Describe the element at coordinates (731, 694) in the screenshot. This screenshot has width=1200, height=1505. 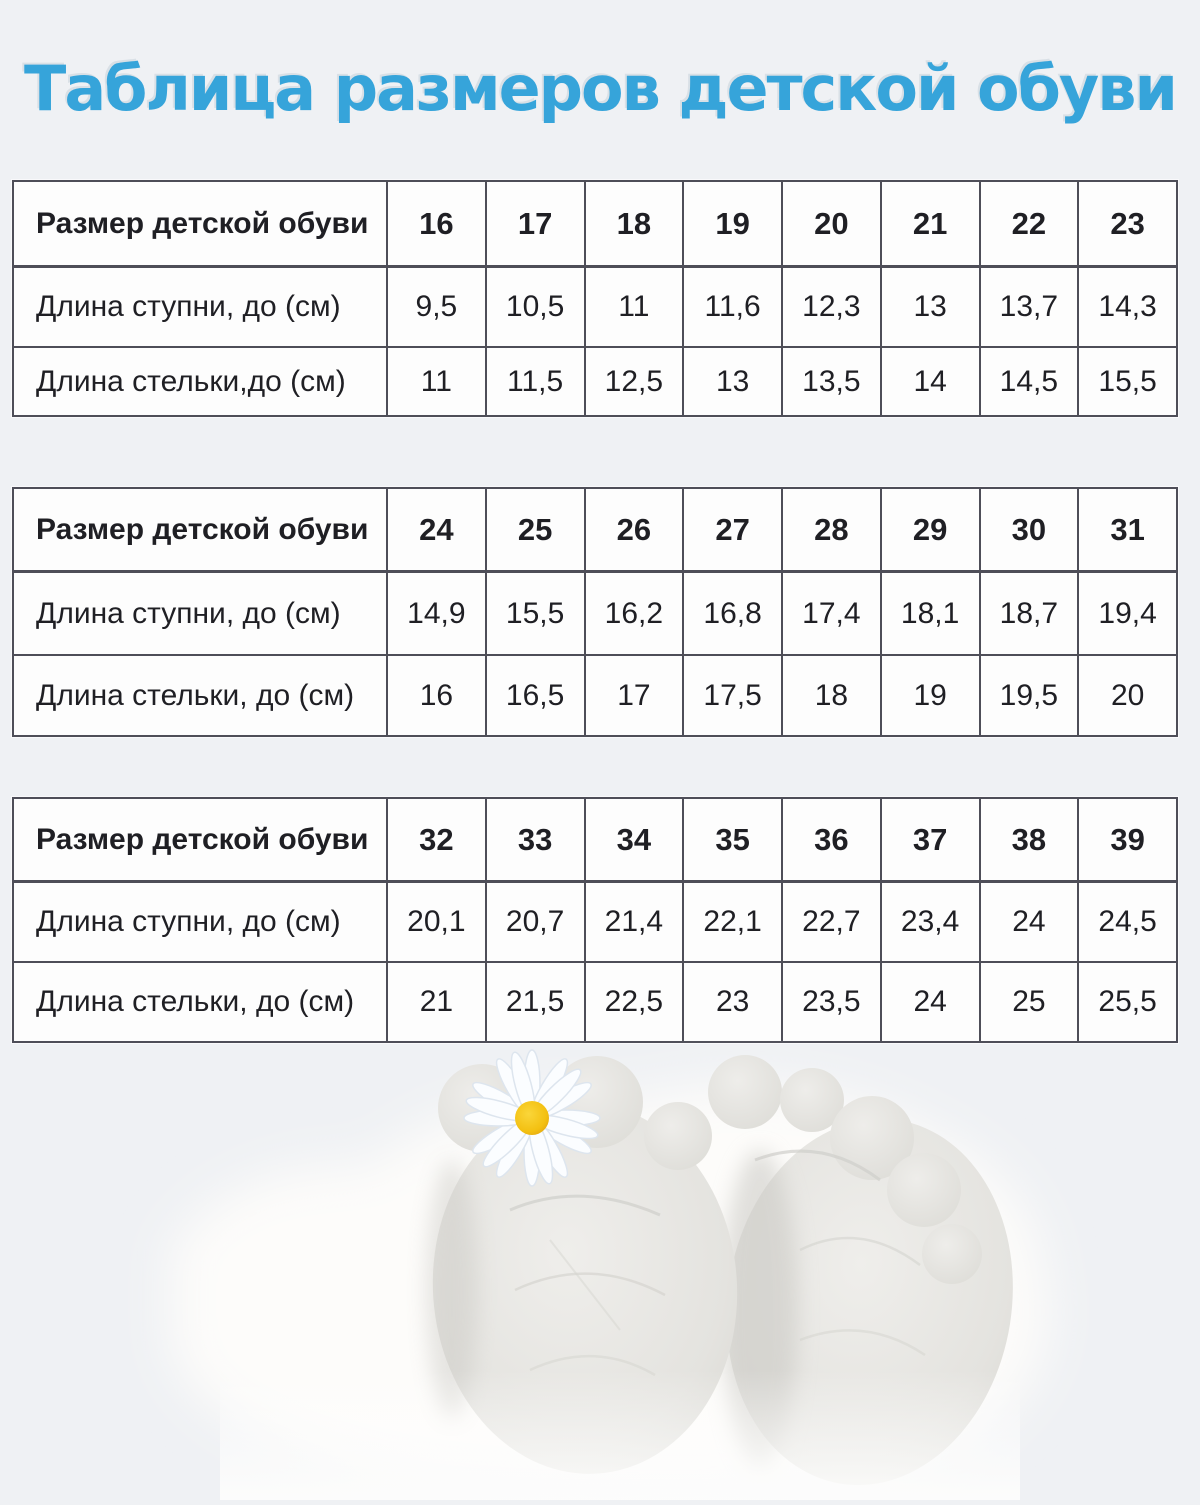
I see `measure-value-cell: 17,5` at that location.